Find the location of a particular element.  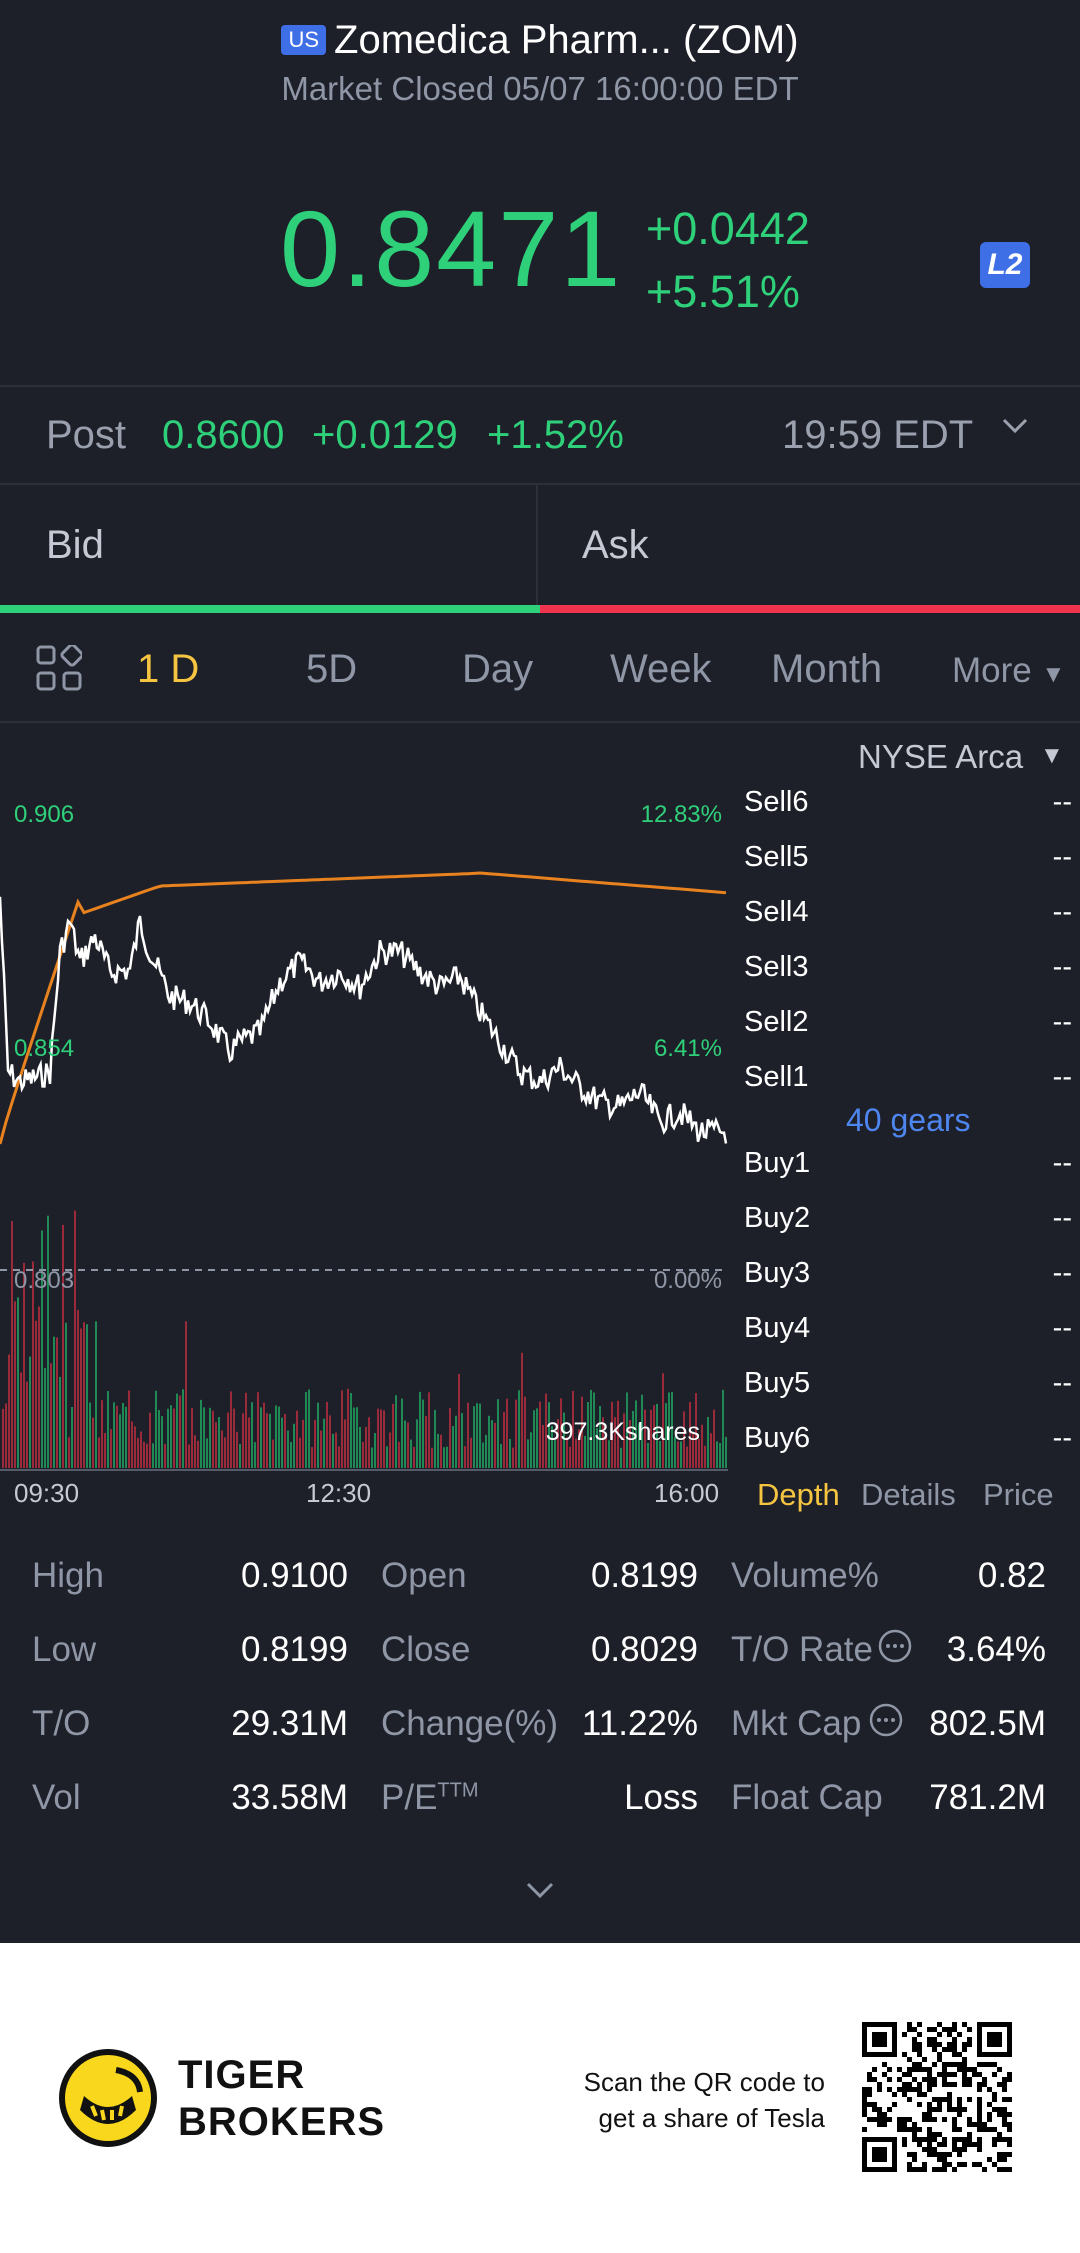

stat-pe-value: Loss is located at coordinates (661, 1797).